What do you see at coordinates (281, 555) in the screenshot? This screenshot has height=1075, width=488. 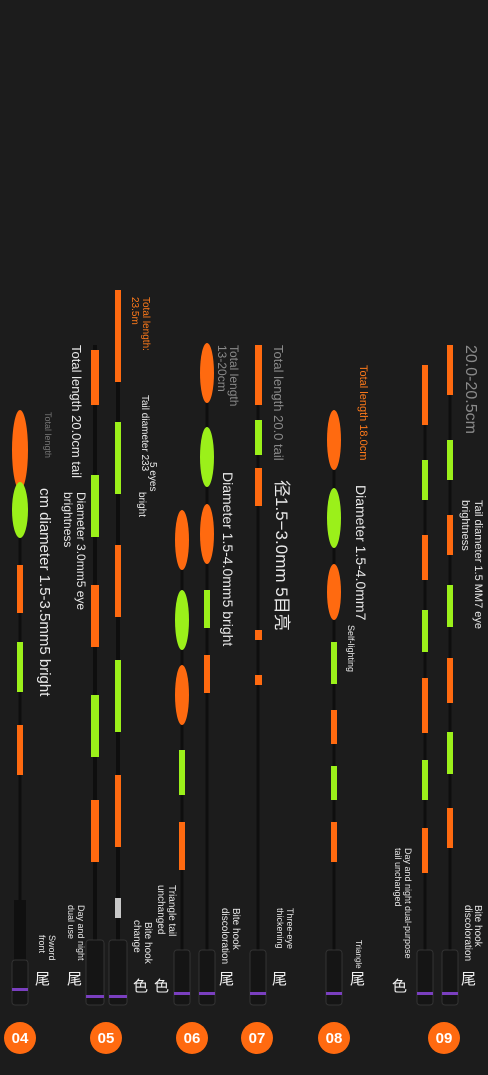 I see `float-07-diameter-label: 径1.5−3.0mm 5目亮` at bounding box center [281, 555].